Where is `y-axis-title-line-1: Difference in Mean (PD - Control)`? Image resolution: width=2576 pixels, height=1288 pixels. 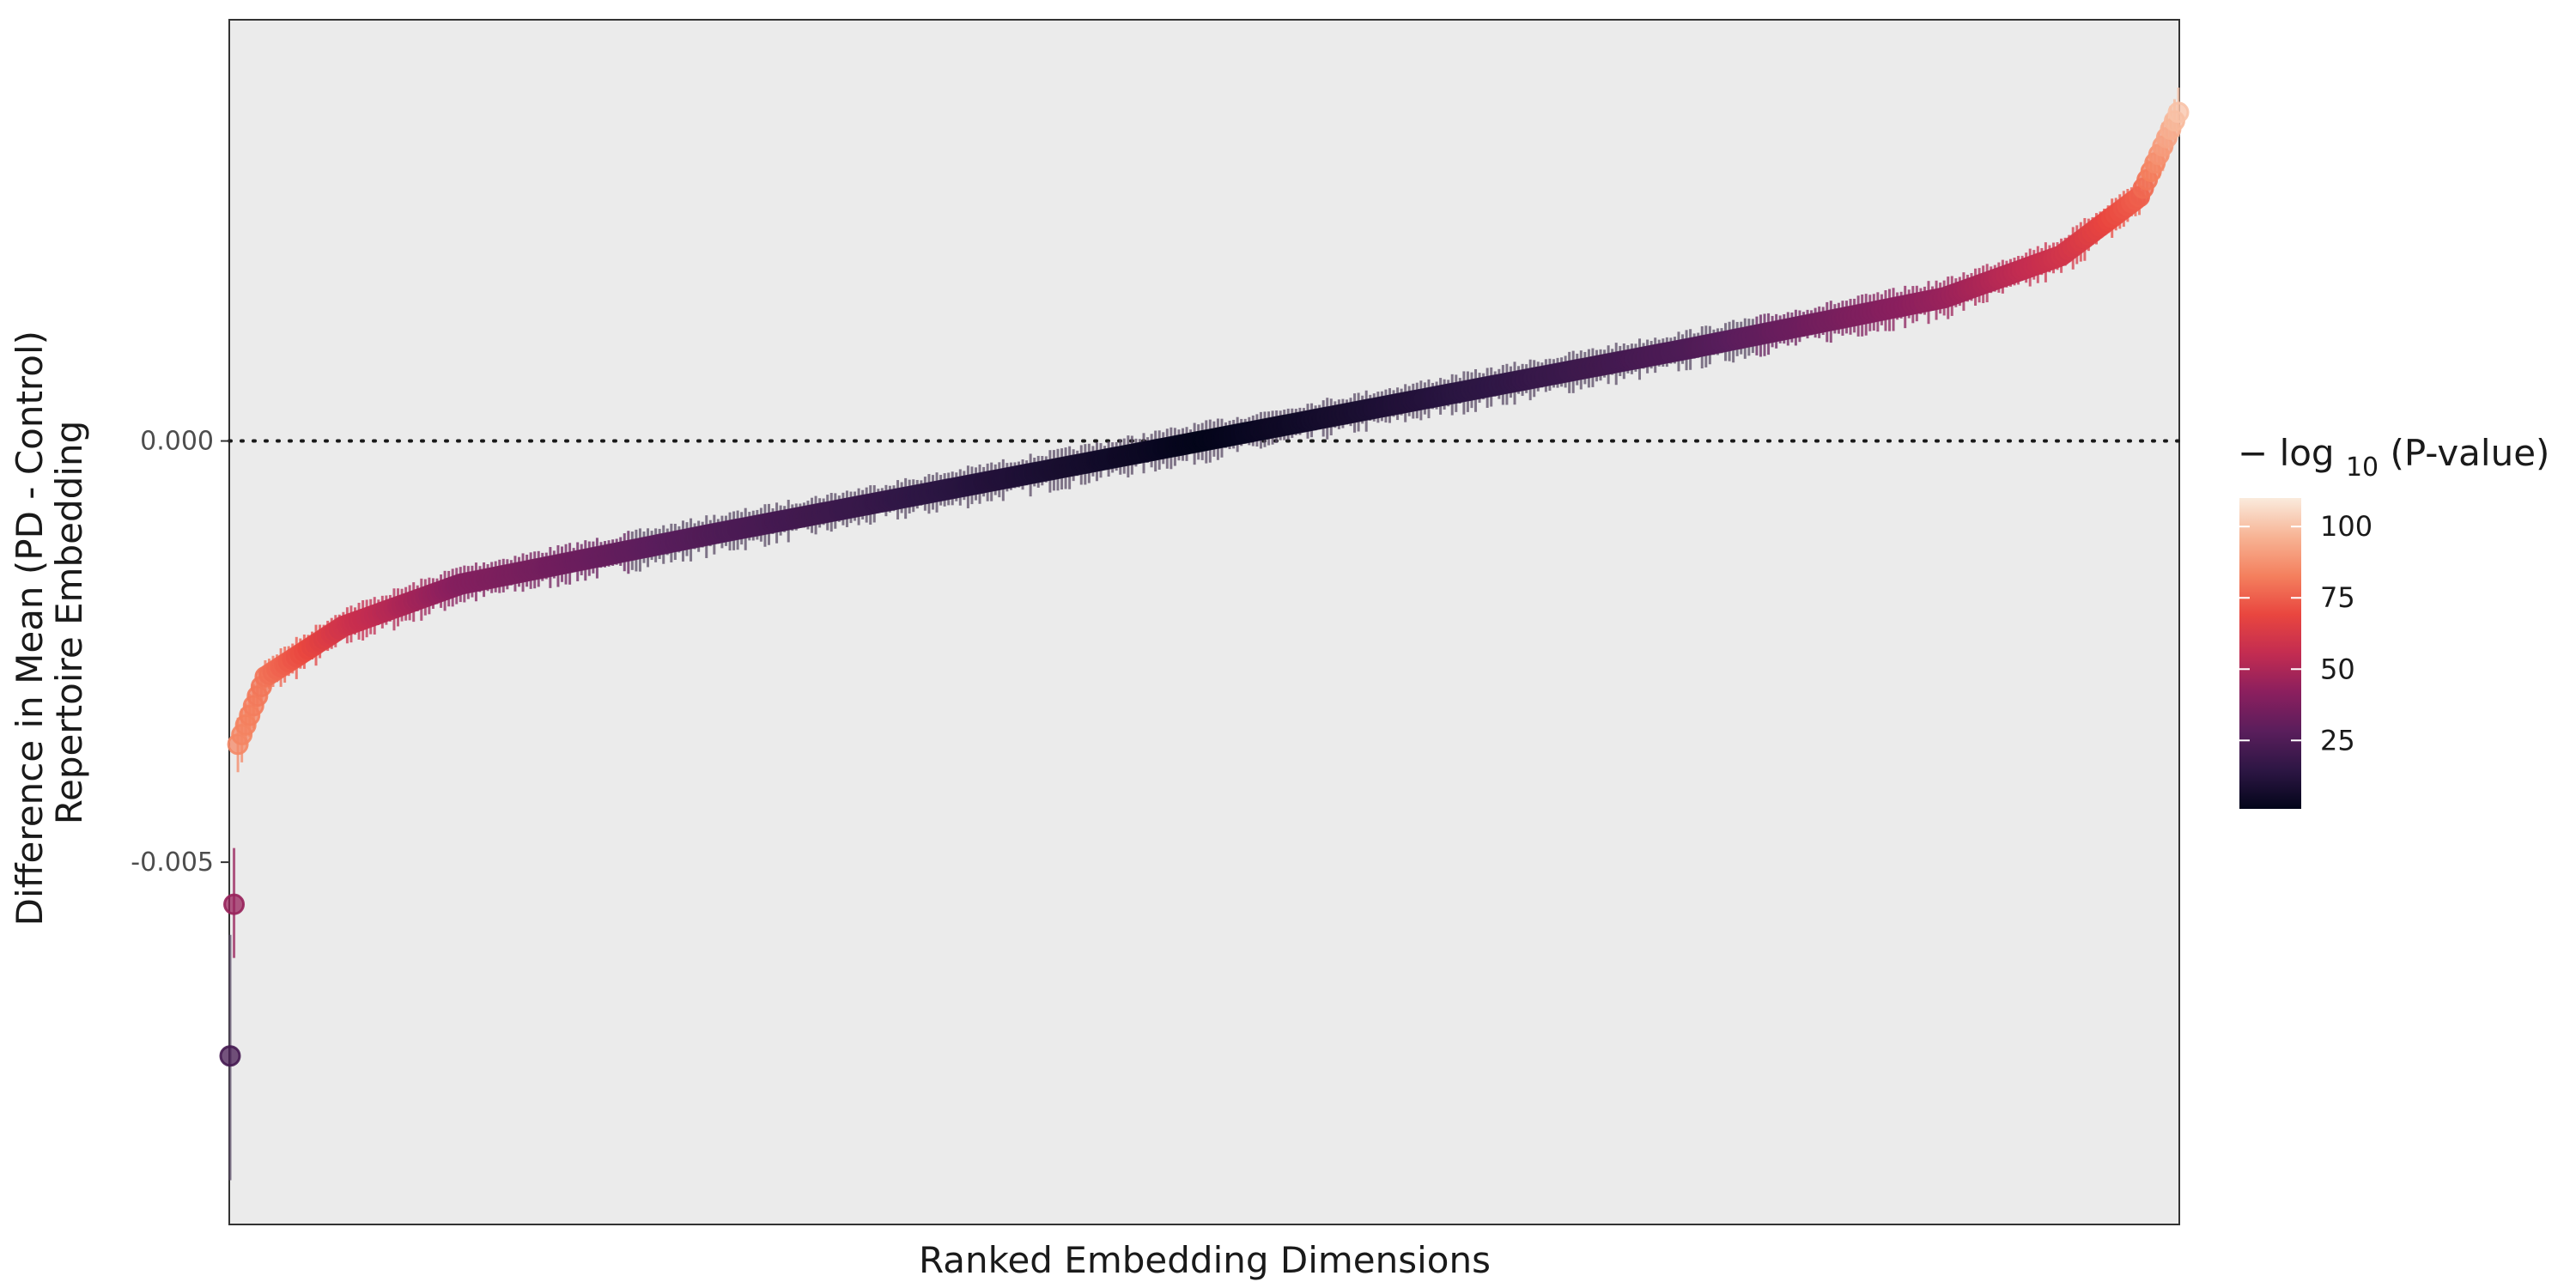 y-axis-title-line-1: Difference in Mean (PD - Control) is located at coordinates (30, 629).